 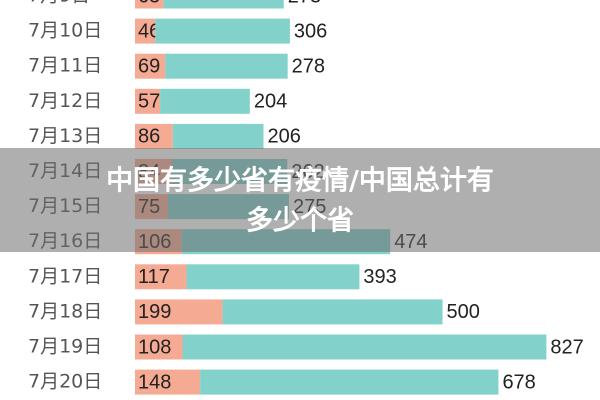 What do you see at coordinates (154, 277) in the screenshot?
I see `value-label: 117` at bounding box center [154, 277].